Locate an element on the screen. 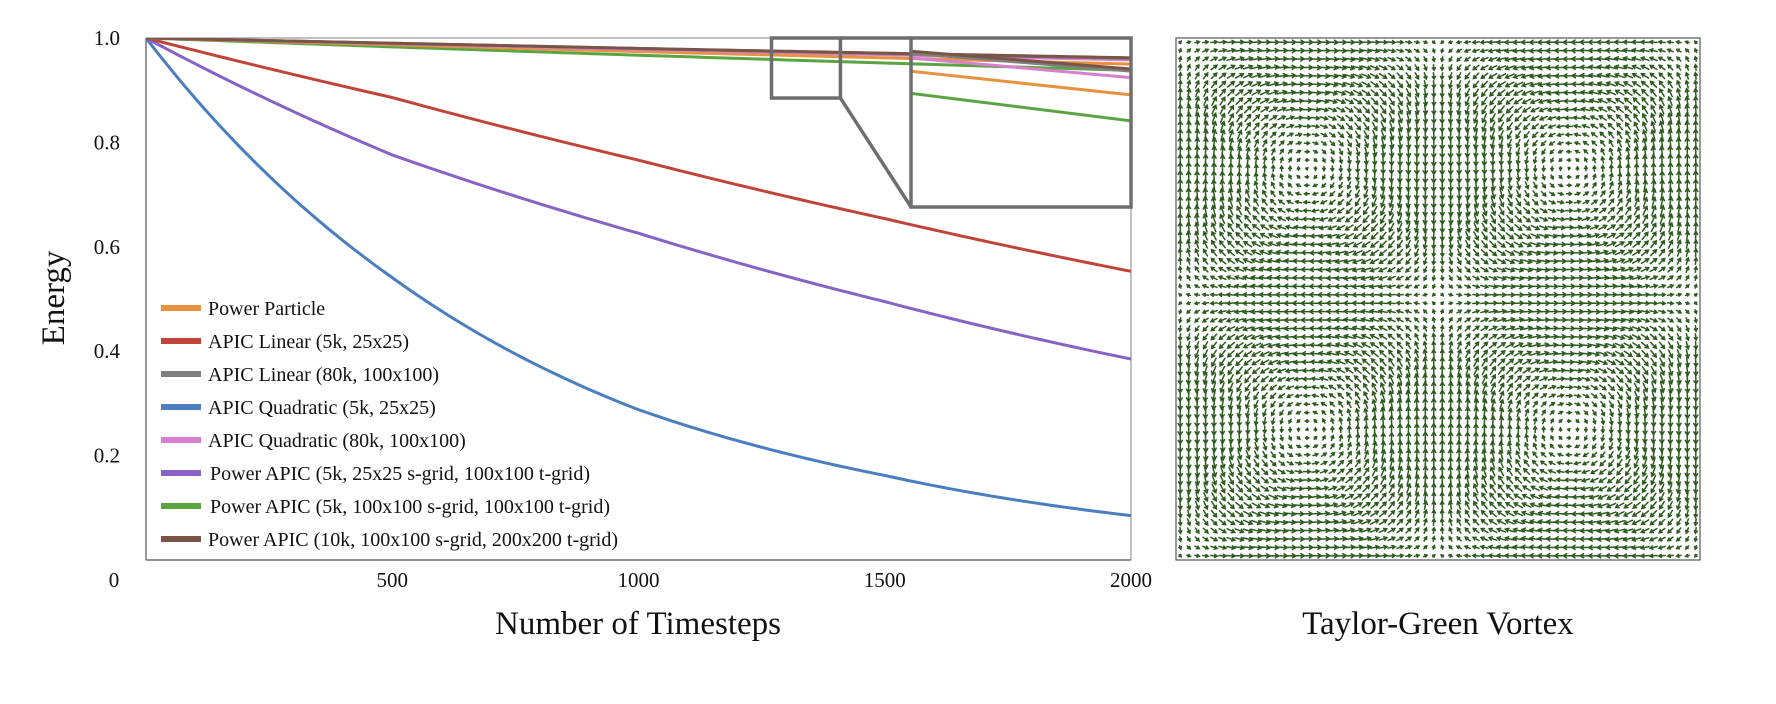 The height and width of the screenshot is (704, 1776). legend-label: Power Particle is located at coordinates (266, 309).